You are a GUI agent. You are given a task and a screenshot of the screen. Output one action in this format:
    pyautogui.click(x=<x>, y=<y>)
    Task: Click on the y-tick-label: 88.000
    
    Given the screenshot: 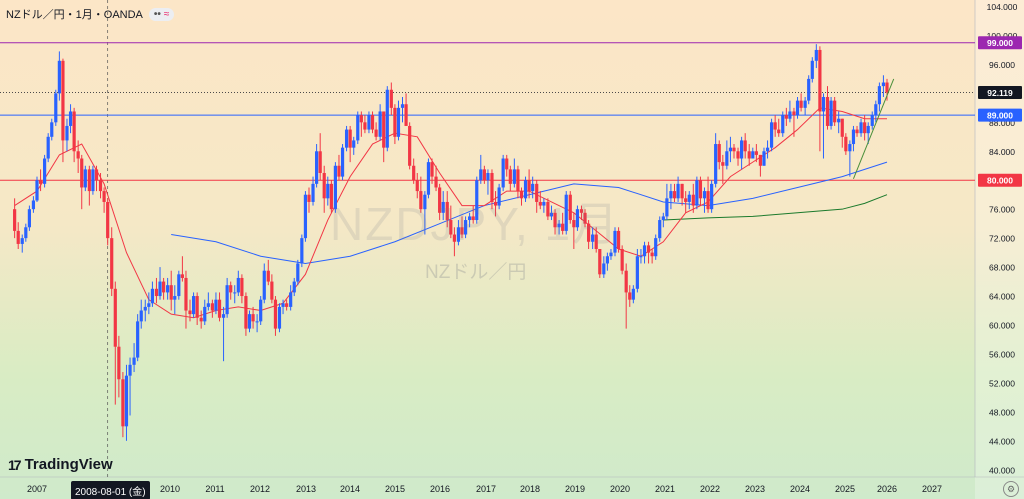 What is the action you would take?
    pyautogui.click(x=1002, y=123)
    